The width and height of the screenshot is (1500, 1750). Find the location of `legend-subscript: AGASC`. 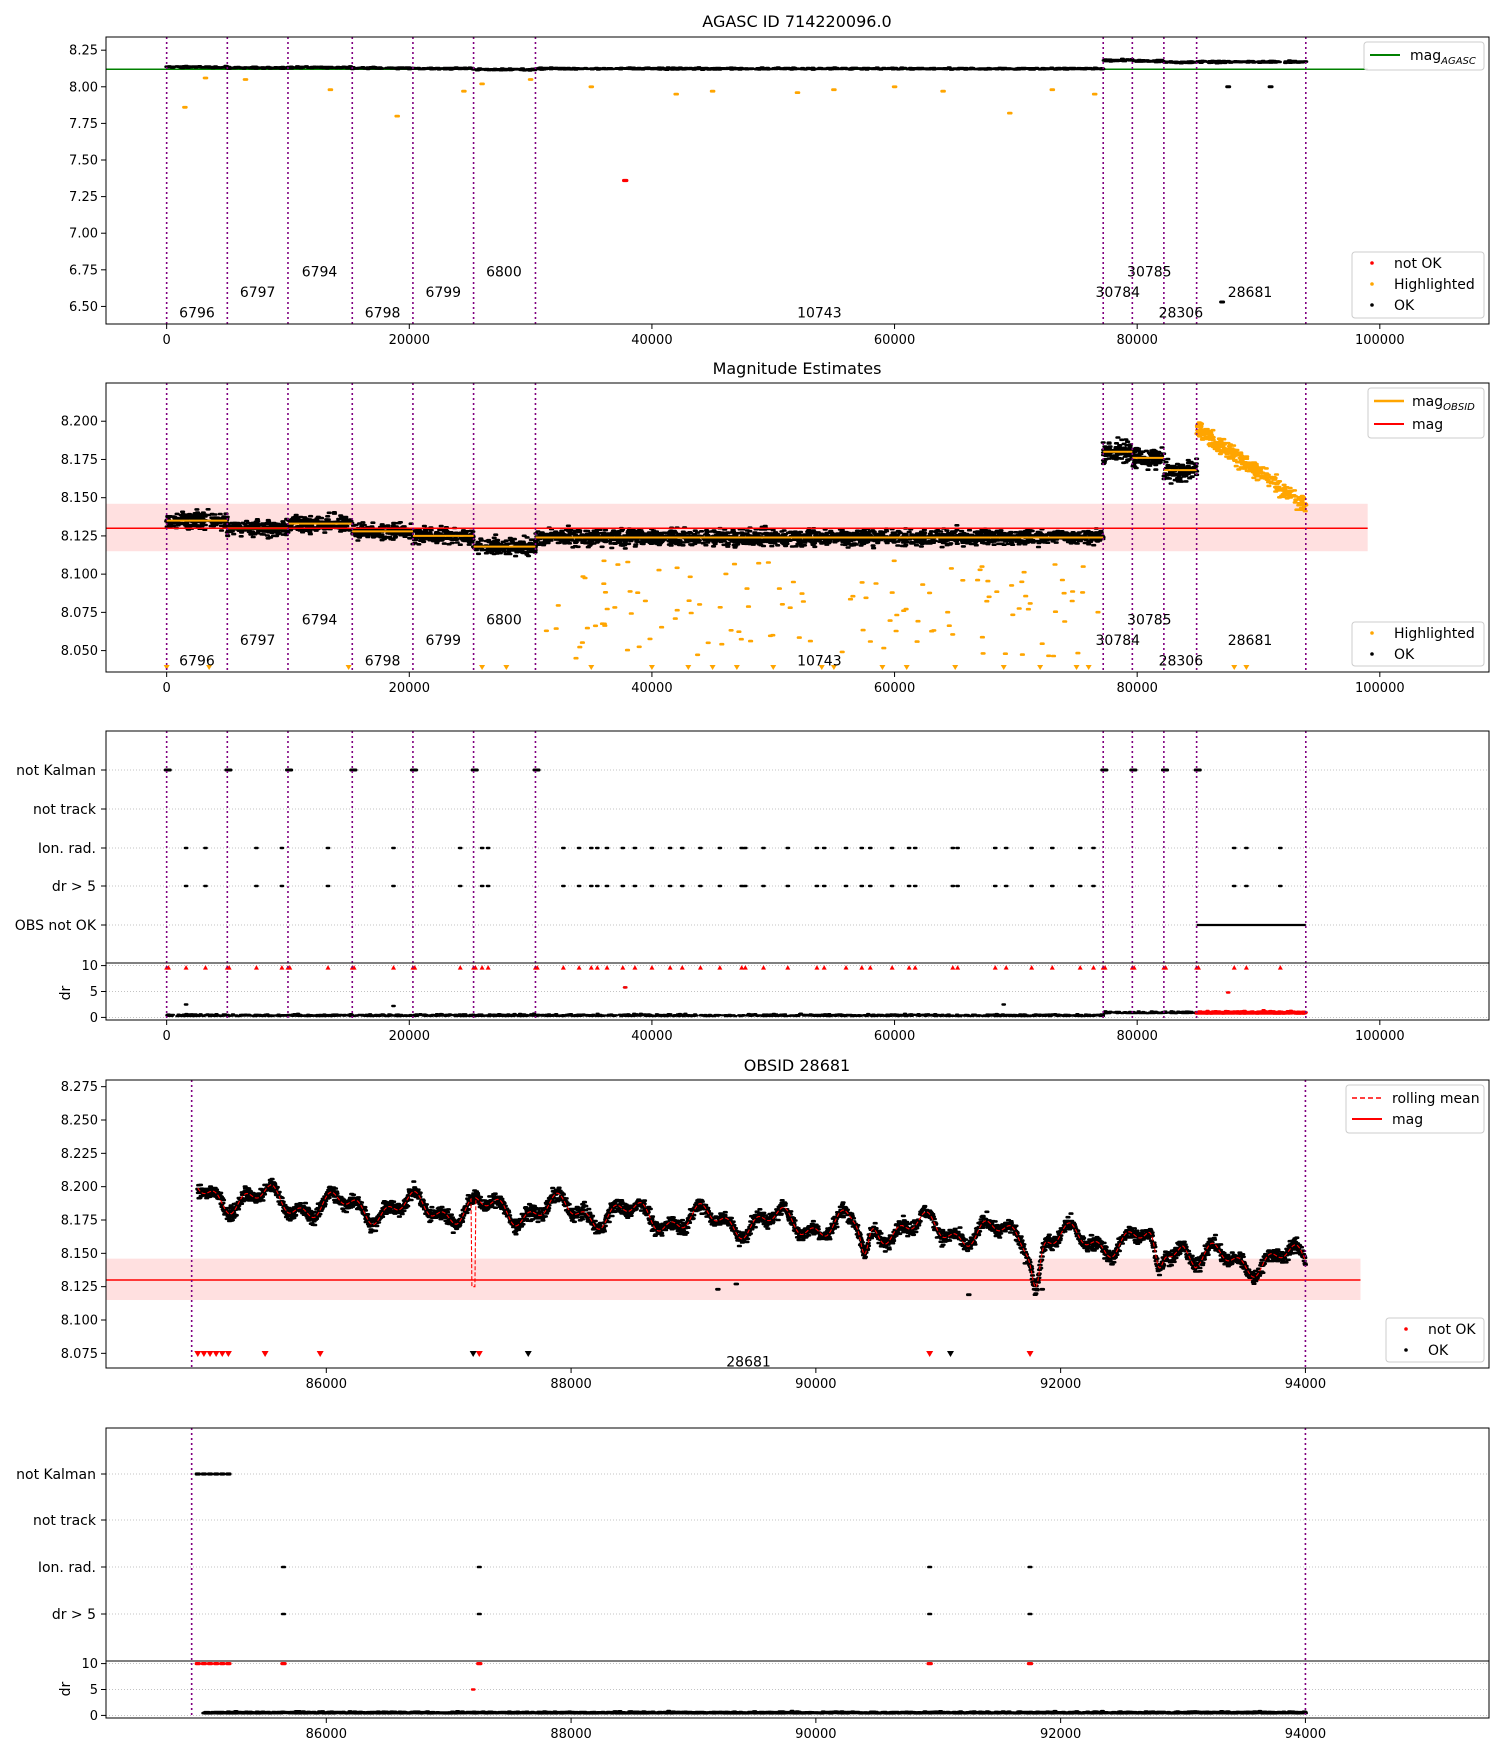

legend-subscript: AGASC is located at coordinates (1458, 61).